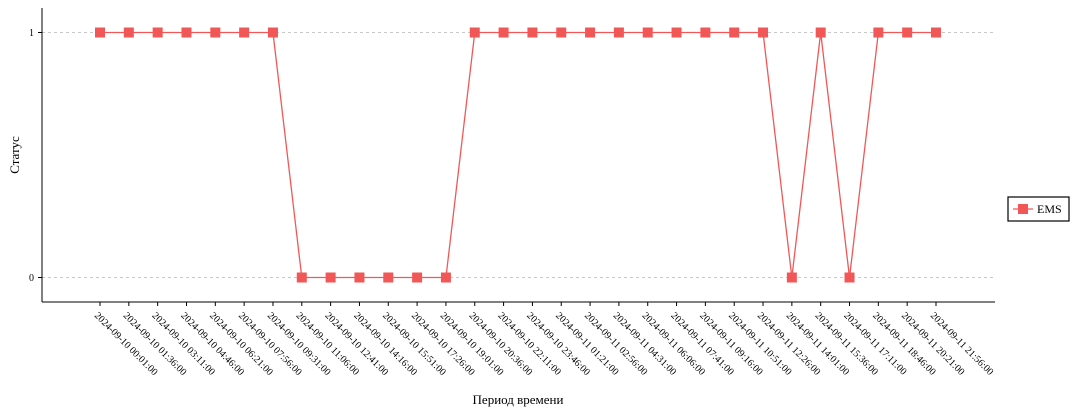  Describe the element at coordinates (518, 399) in the screenshot. I see `x-axis-title: Период времени` at that location.